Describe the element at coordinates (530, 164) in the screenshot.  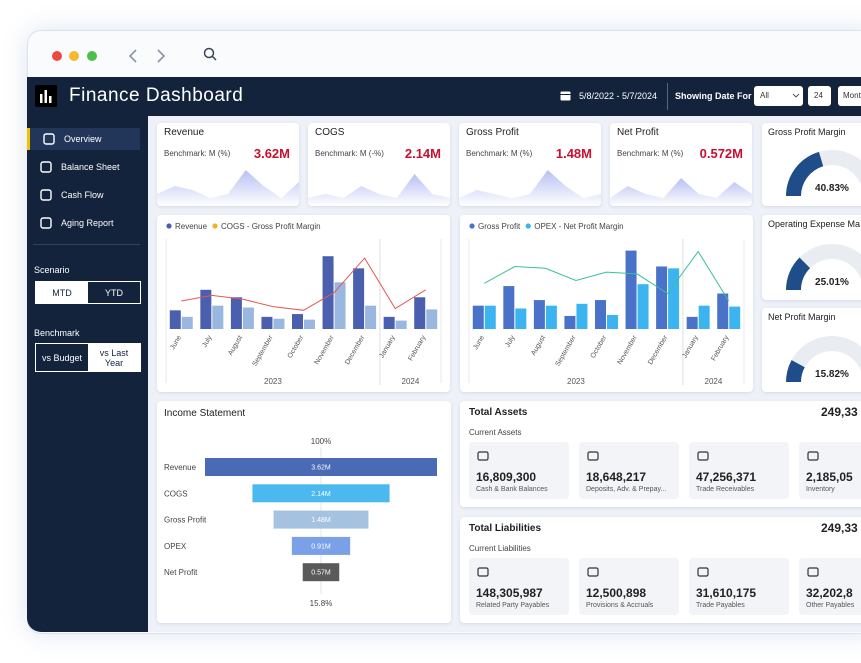
I see `kpi-card: Gross Profit Benchmark: M (%) 1.48M` at that location.